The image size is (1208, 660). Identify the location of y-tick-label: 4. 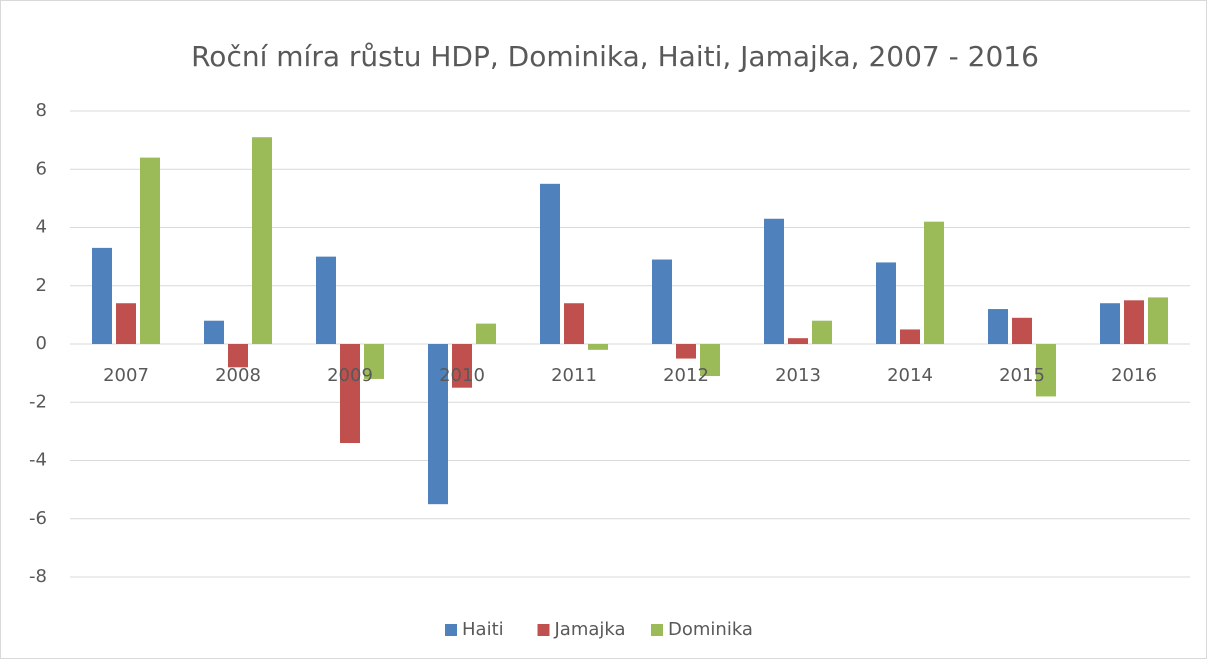
(41, 227).